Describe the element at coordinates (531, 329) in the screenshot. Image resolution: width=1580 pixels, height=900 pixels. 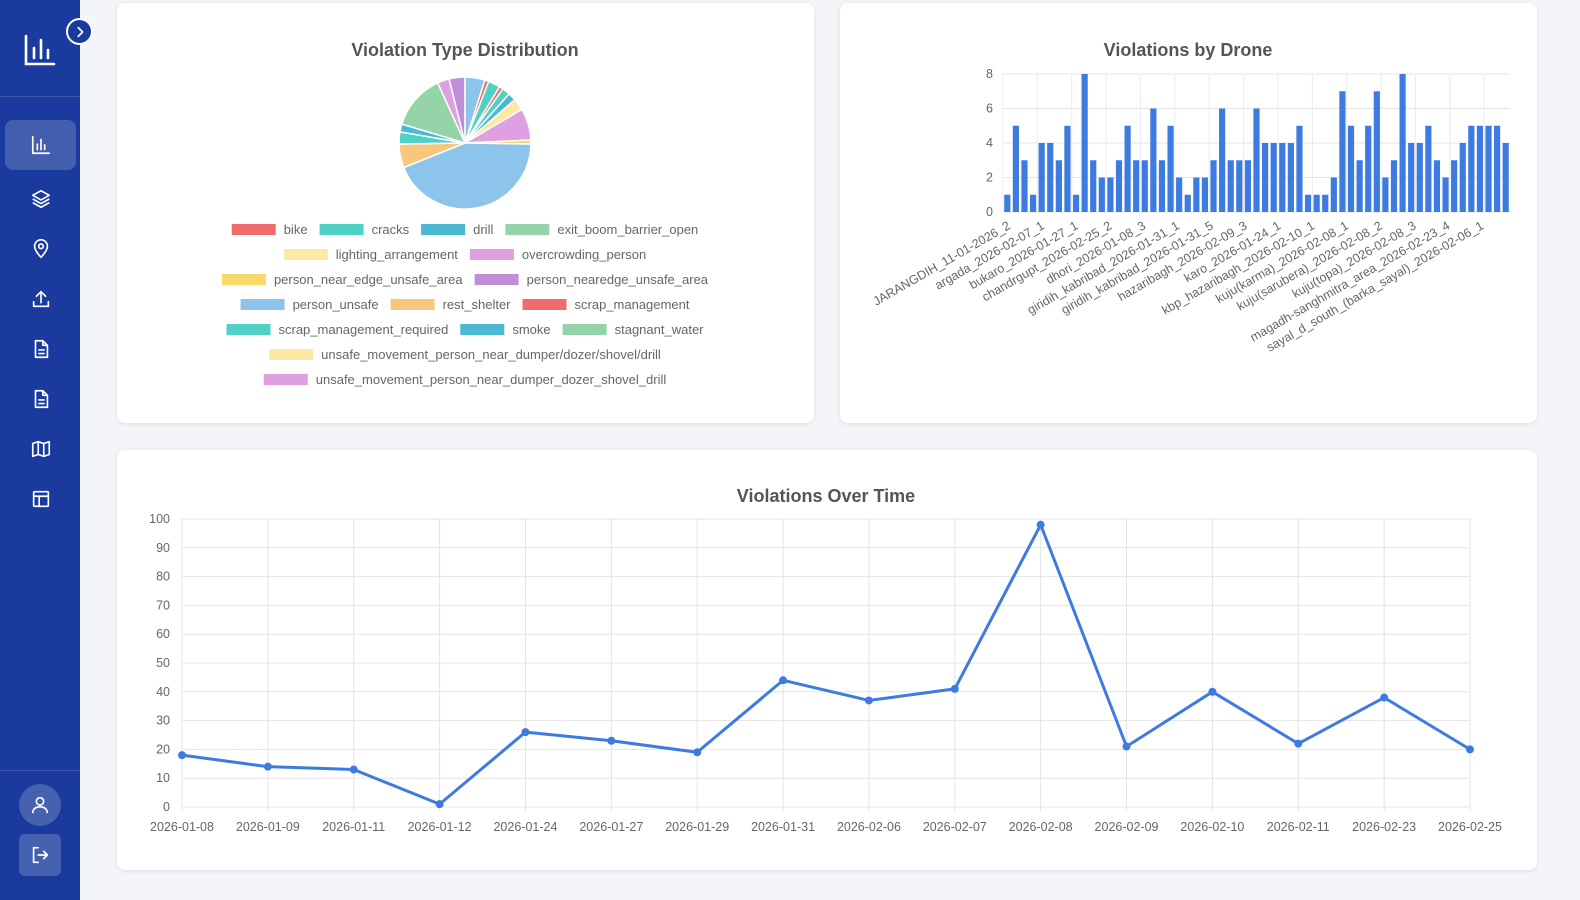
I see `legend-label: smoke` at that location.